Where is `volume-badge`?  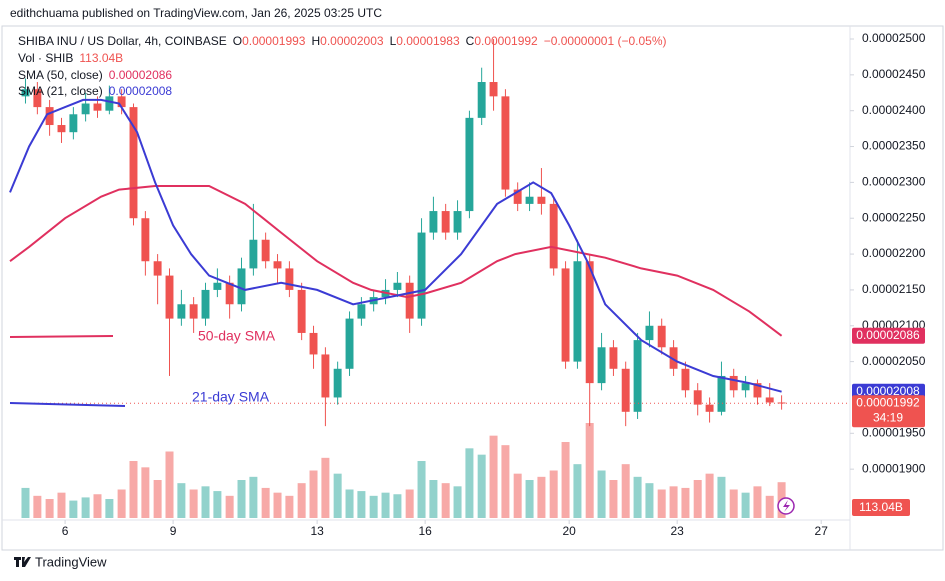 volume-badge is located at coordinates (881, 507).